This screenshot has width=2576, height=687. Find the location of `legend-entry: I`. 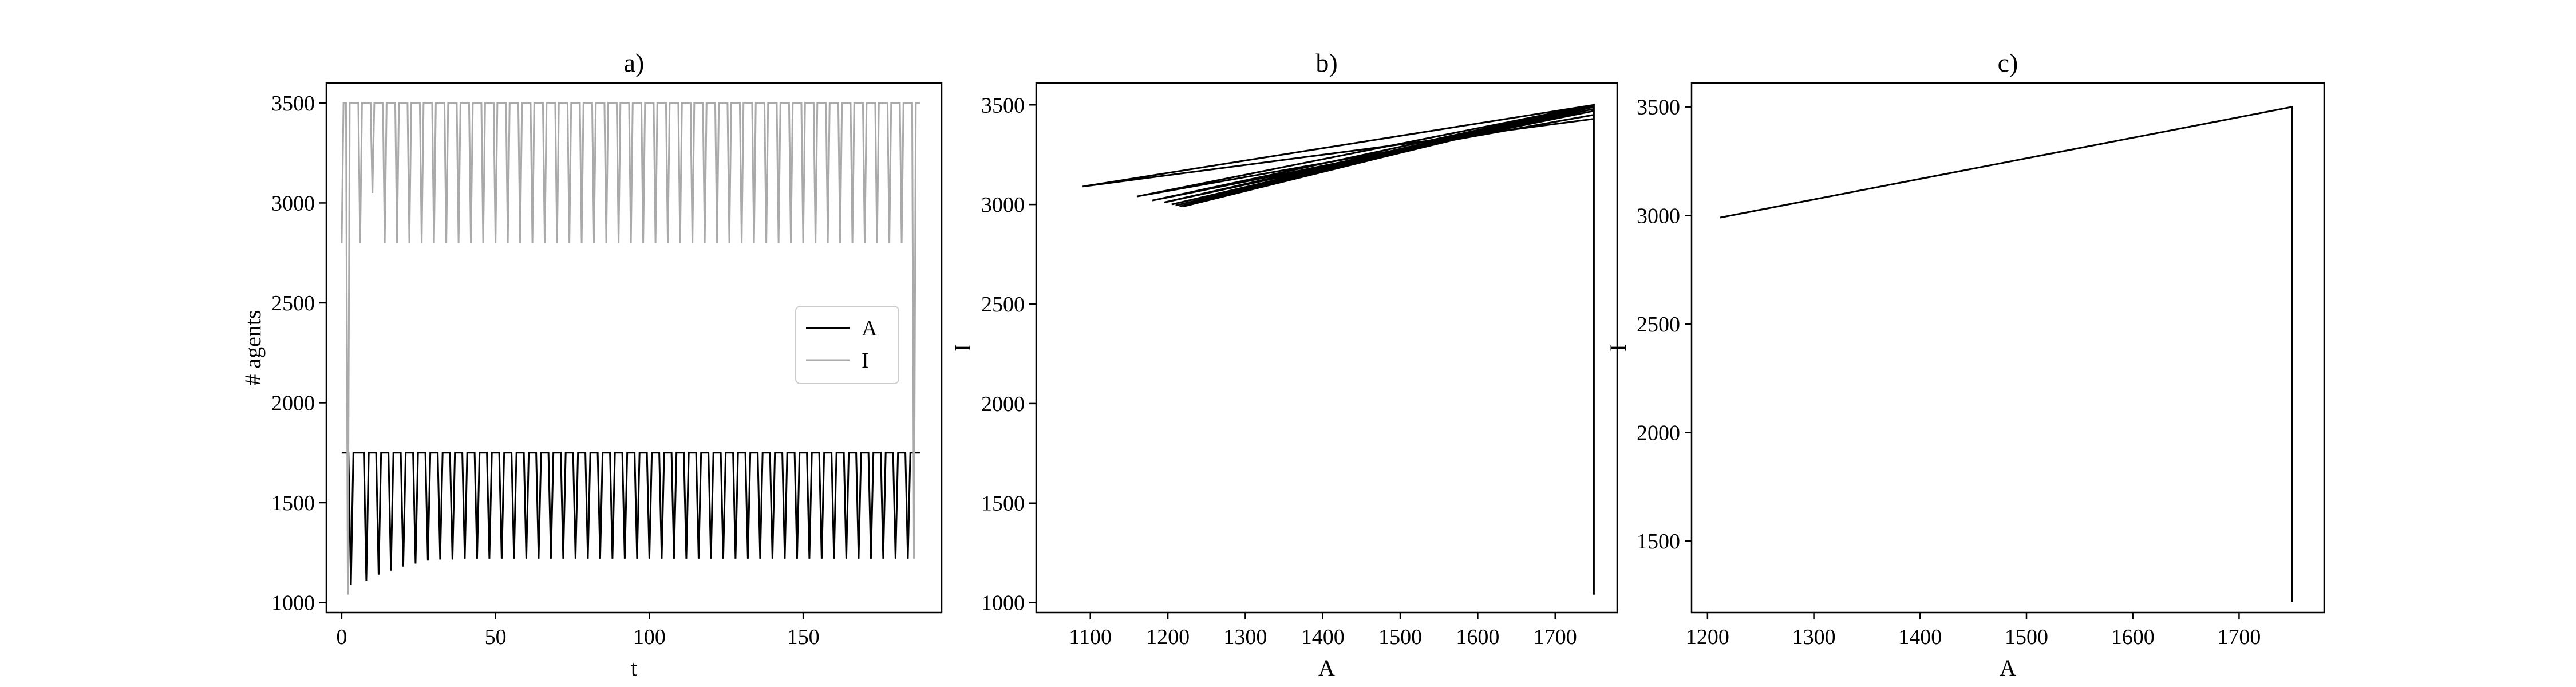

legend-entry: I is located at coordinates (865, 361).